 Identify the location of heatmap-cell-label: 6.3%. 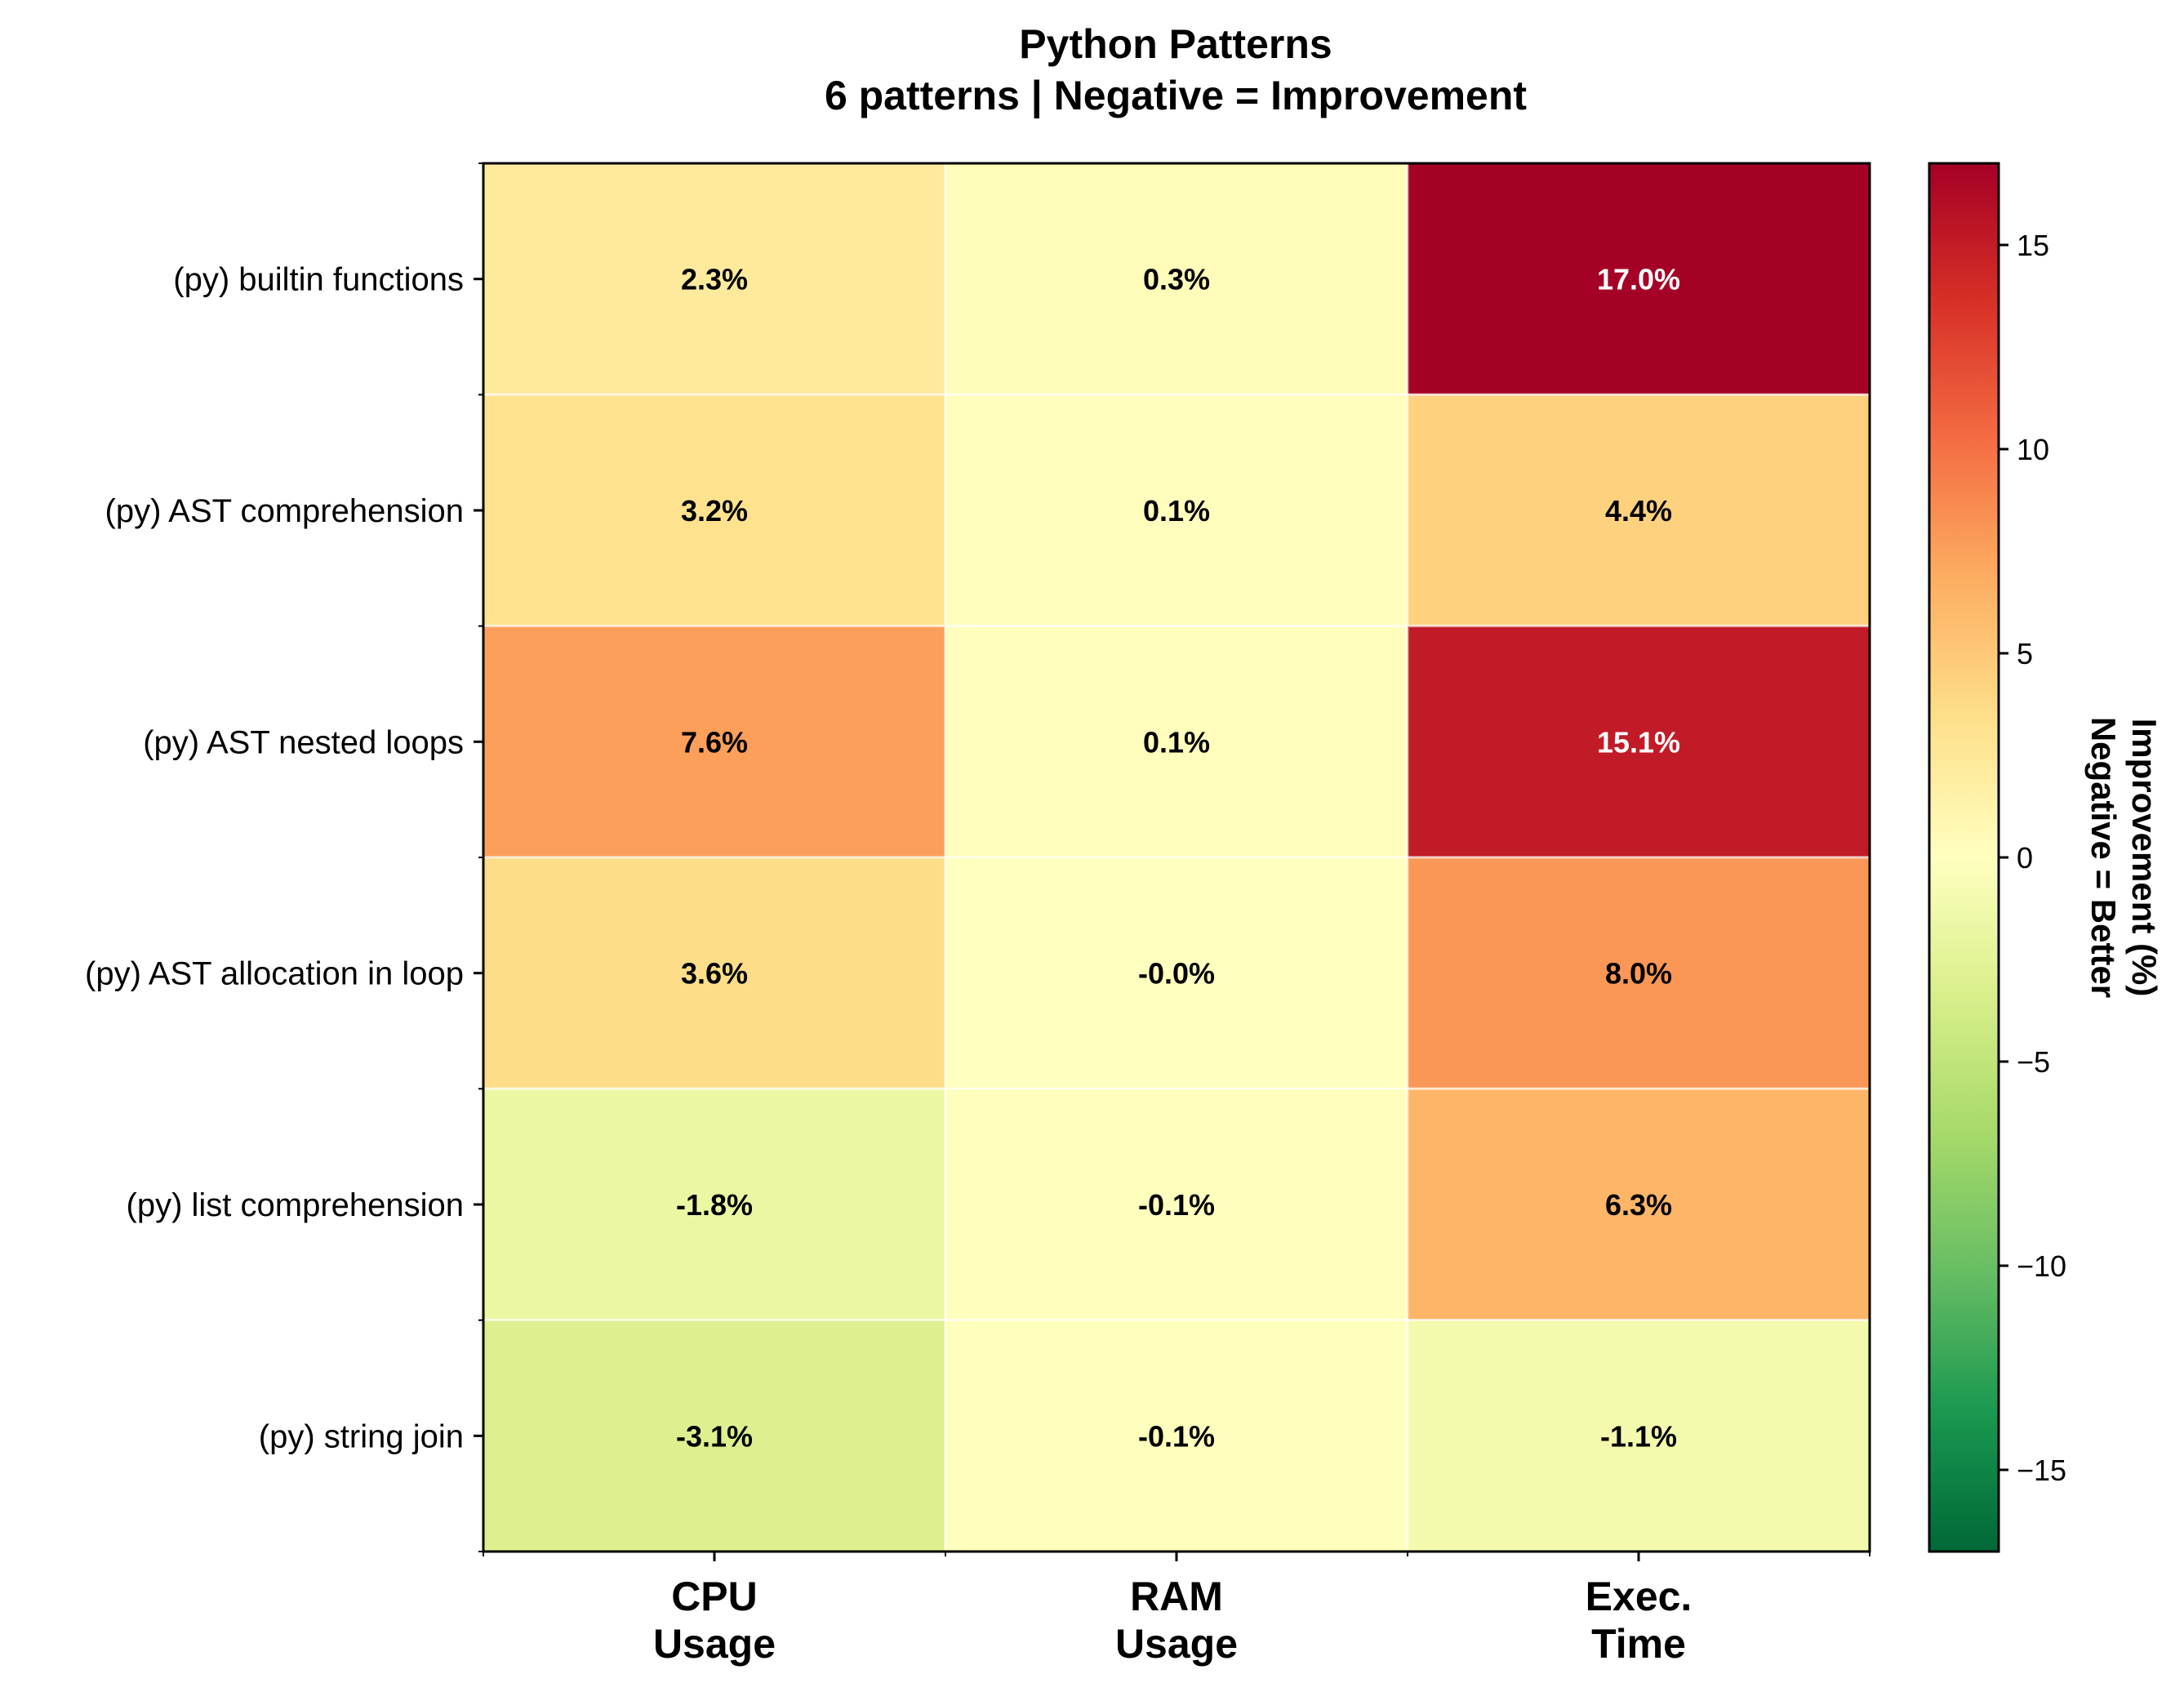
(1639, 1205).